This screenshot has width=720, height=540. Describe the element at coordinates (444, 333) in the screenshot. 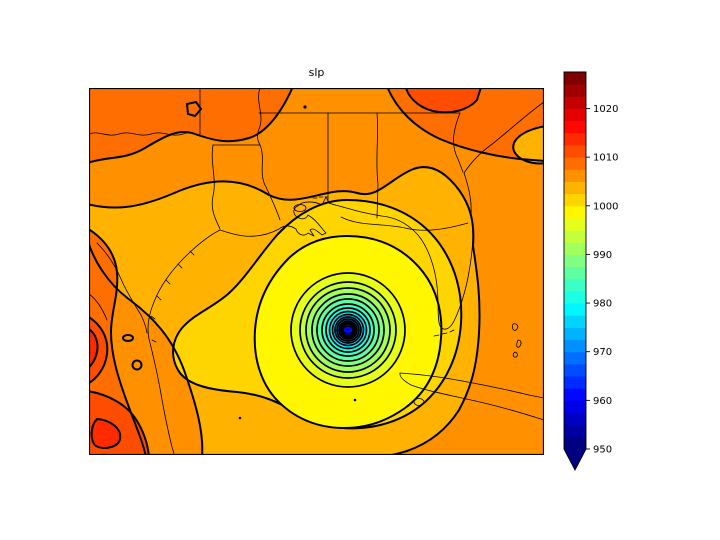

I see `coastline-florida-keys` at that location.